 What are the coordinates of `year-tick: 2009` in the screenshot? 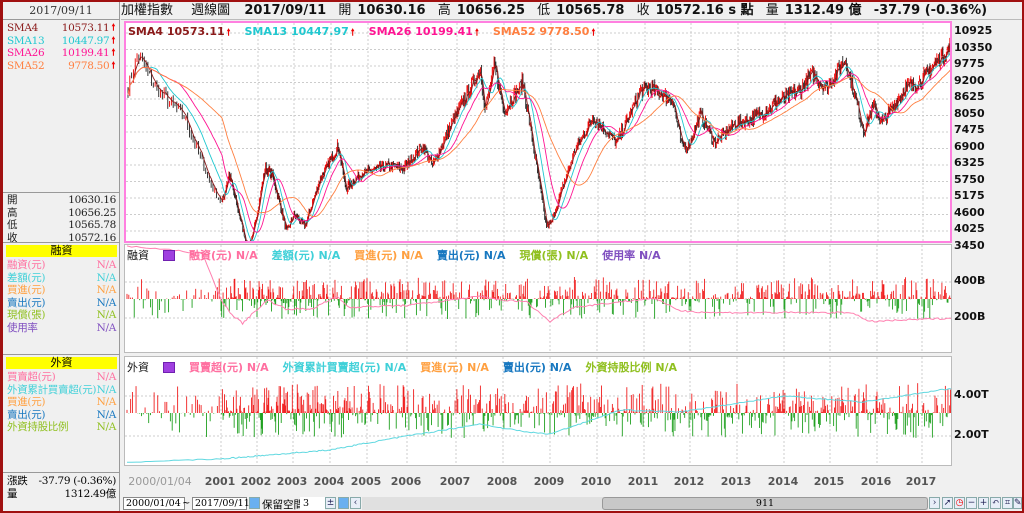 It's located at (549, 481).